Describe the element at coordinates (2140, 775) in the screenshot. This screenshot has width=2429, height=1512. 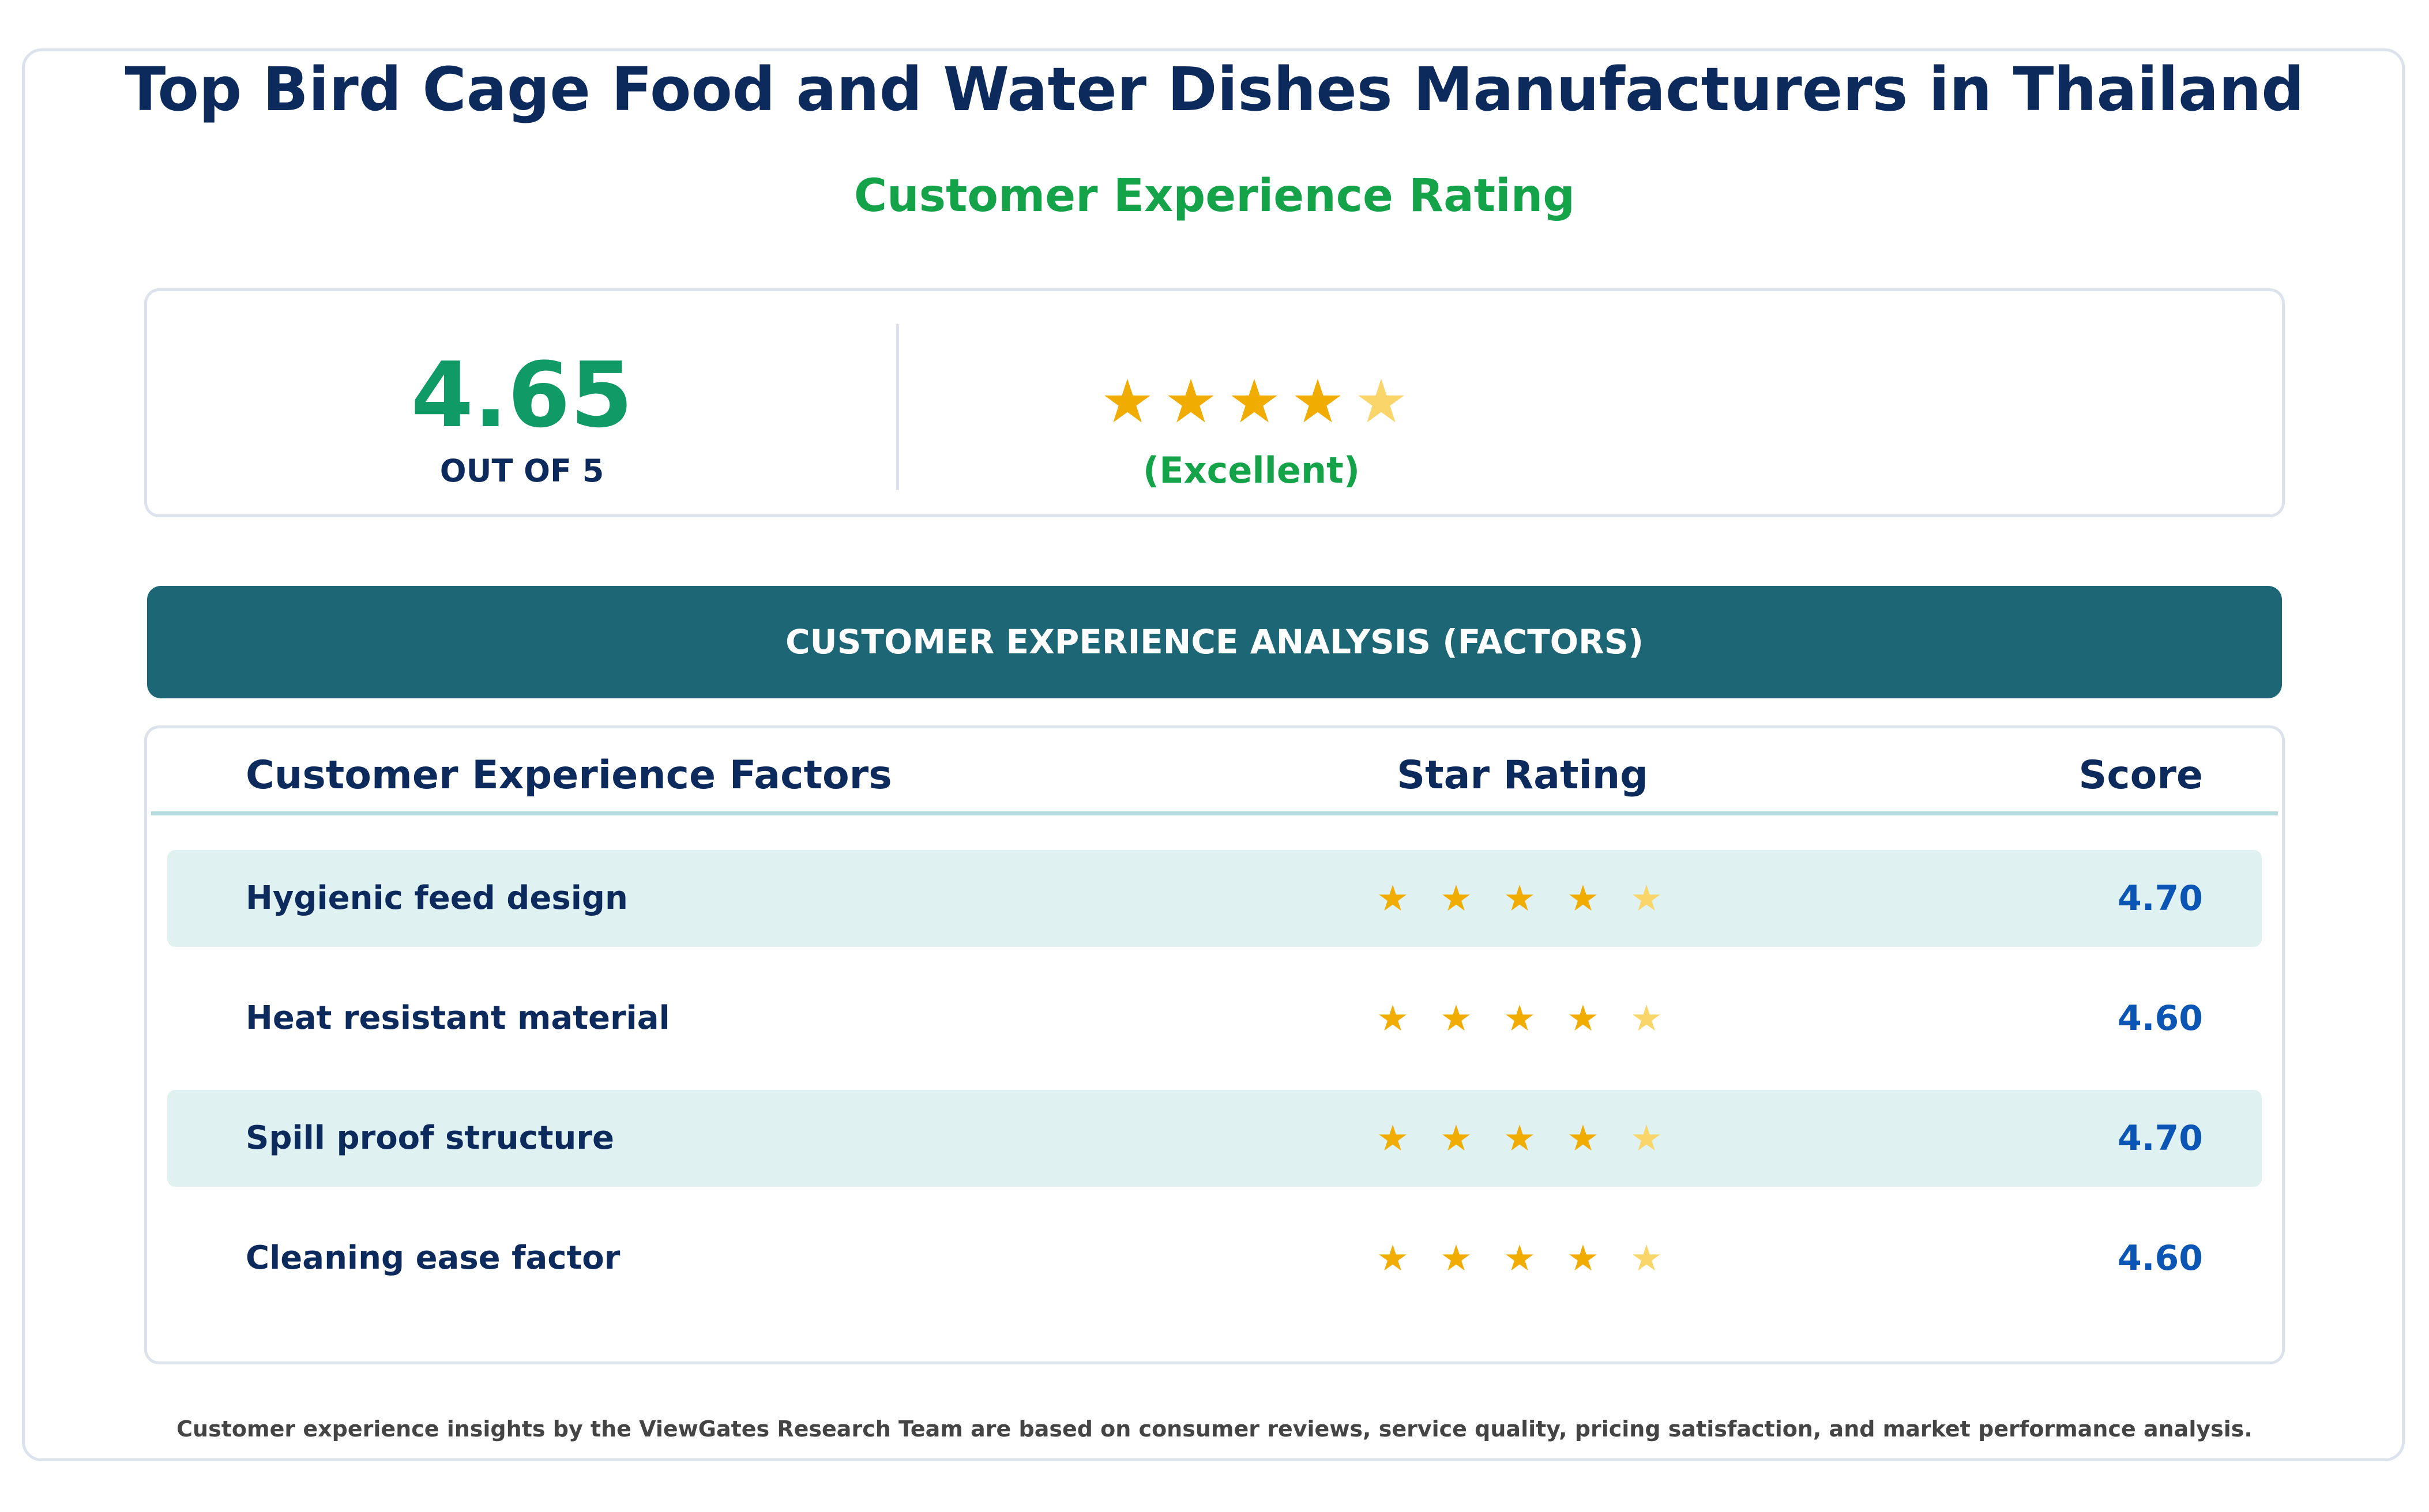
I see `header-score: Score` at that location.